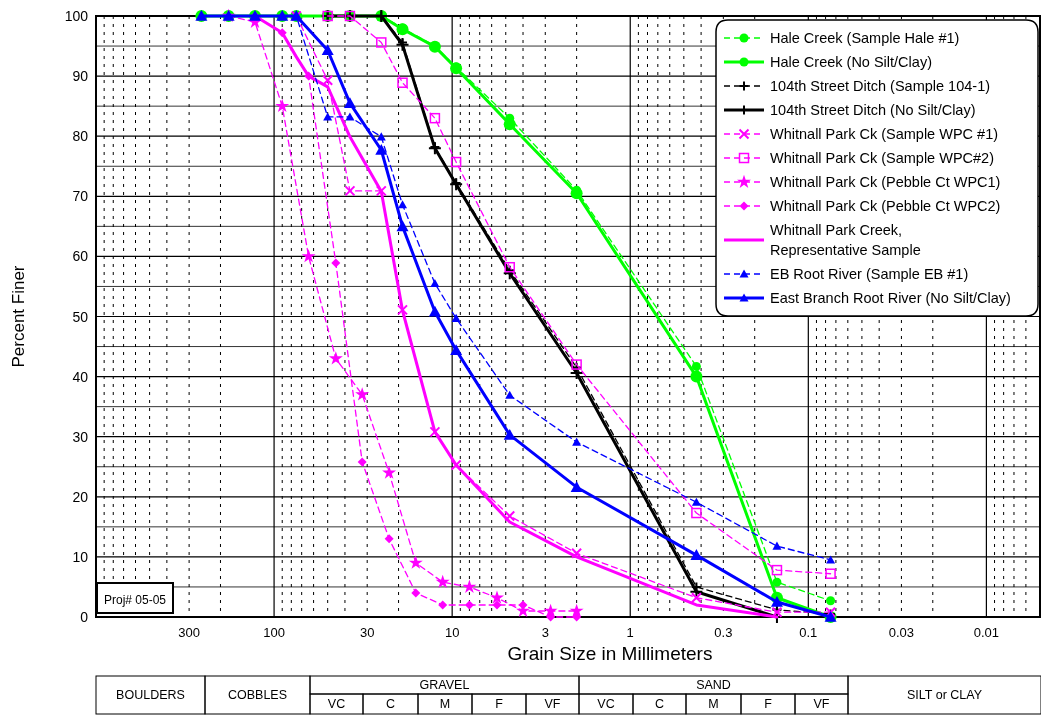 The height and width of the screenshot is (717, 1041). What do you see at coordinates (150, 695) in the screenshot?
I see `text: BOULDERS` at bounding box center [150, 695].